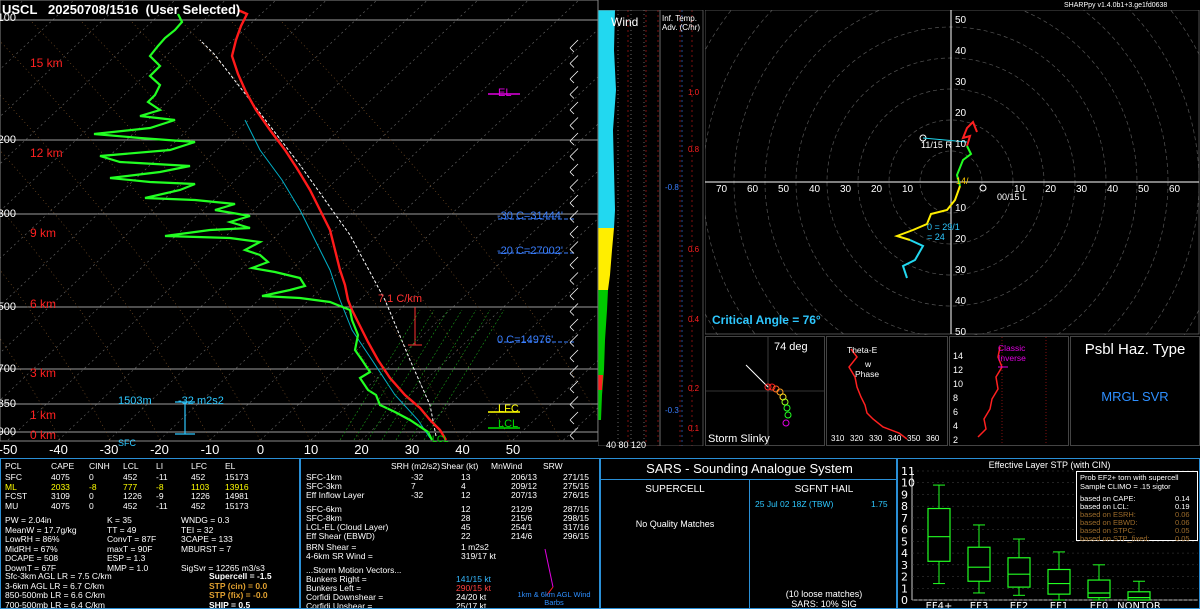 This screenshot has width=1200, height=609. Describe the element at coordinates (122, 529) in the screenshot. I see `thermo-index: TT = 49` at that location.